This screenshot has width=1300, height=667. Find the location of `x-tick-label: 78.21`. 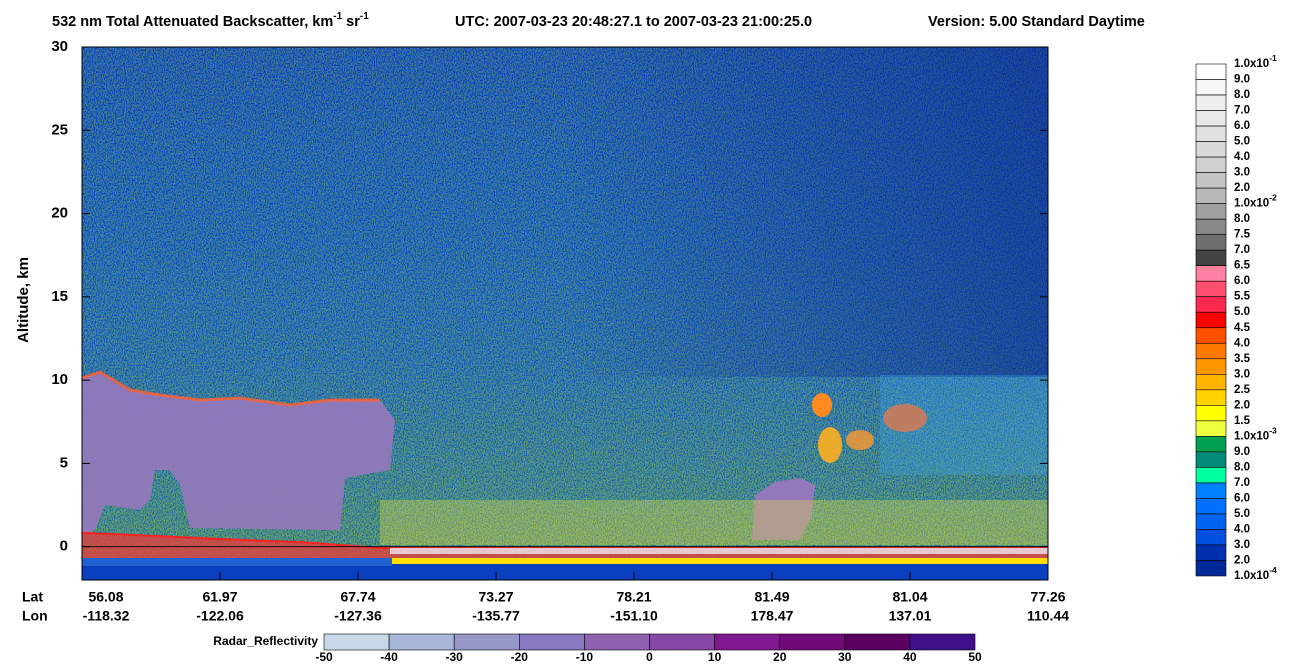

x-tick-label: 78.21 is located at coordinates (633, 597).